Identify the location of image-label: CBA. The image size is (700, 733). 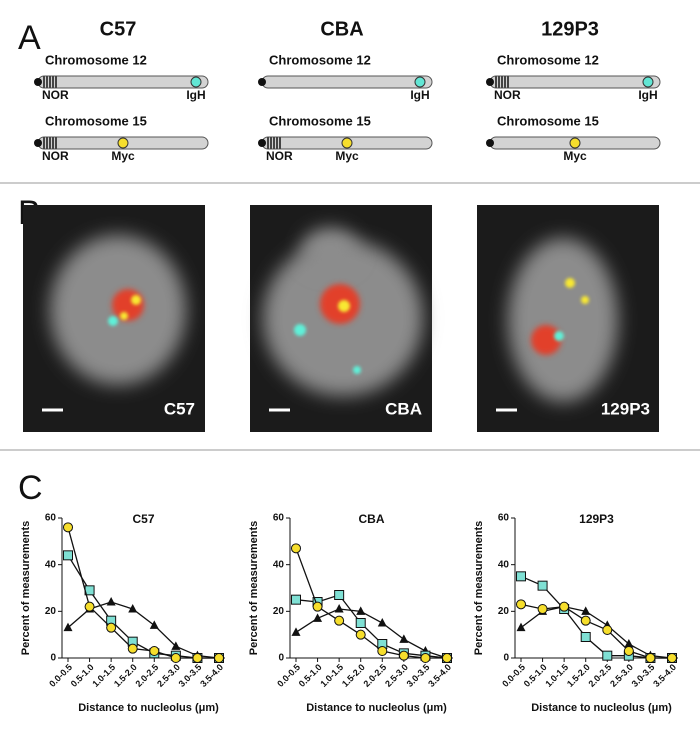
(403, 408).